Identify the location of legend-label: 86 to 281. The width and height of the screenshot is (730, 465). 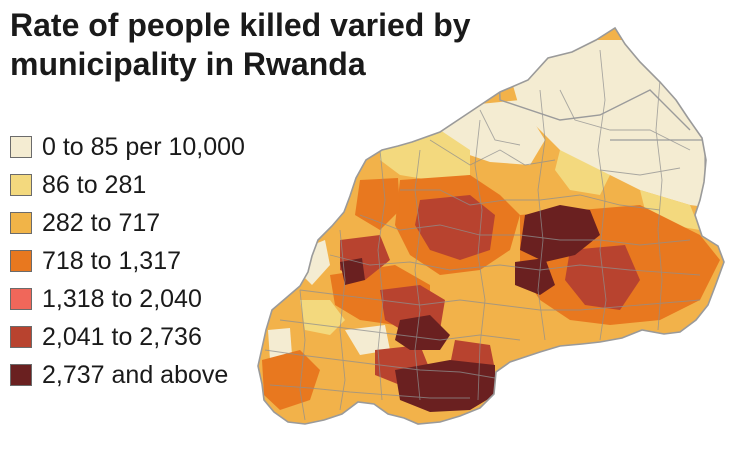
(94, 184).